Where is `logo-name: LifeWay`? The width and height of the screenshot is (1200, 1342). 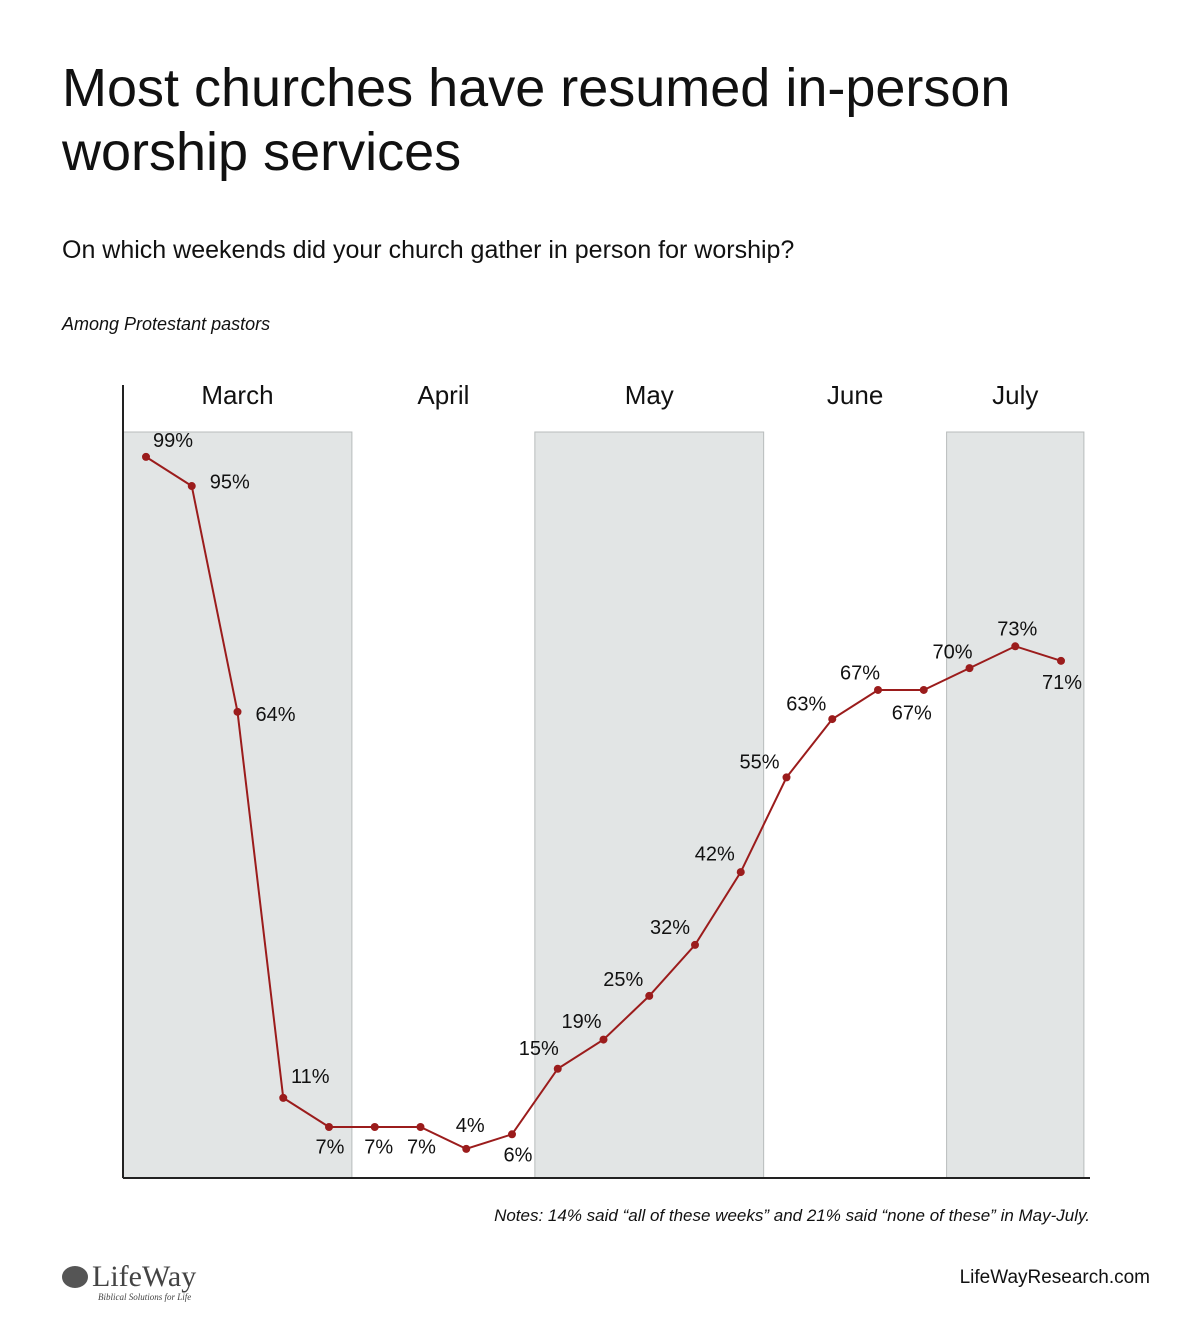 logo-name: LifeWay is located at coordinates (144, 1276).